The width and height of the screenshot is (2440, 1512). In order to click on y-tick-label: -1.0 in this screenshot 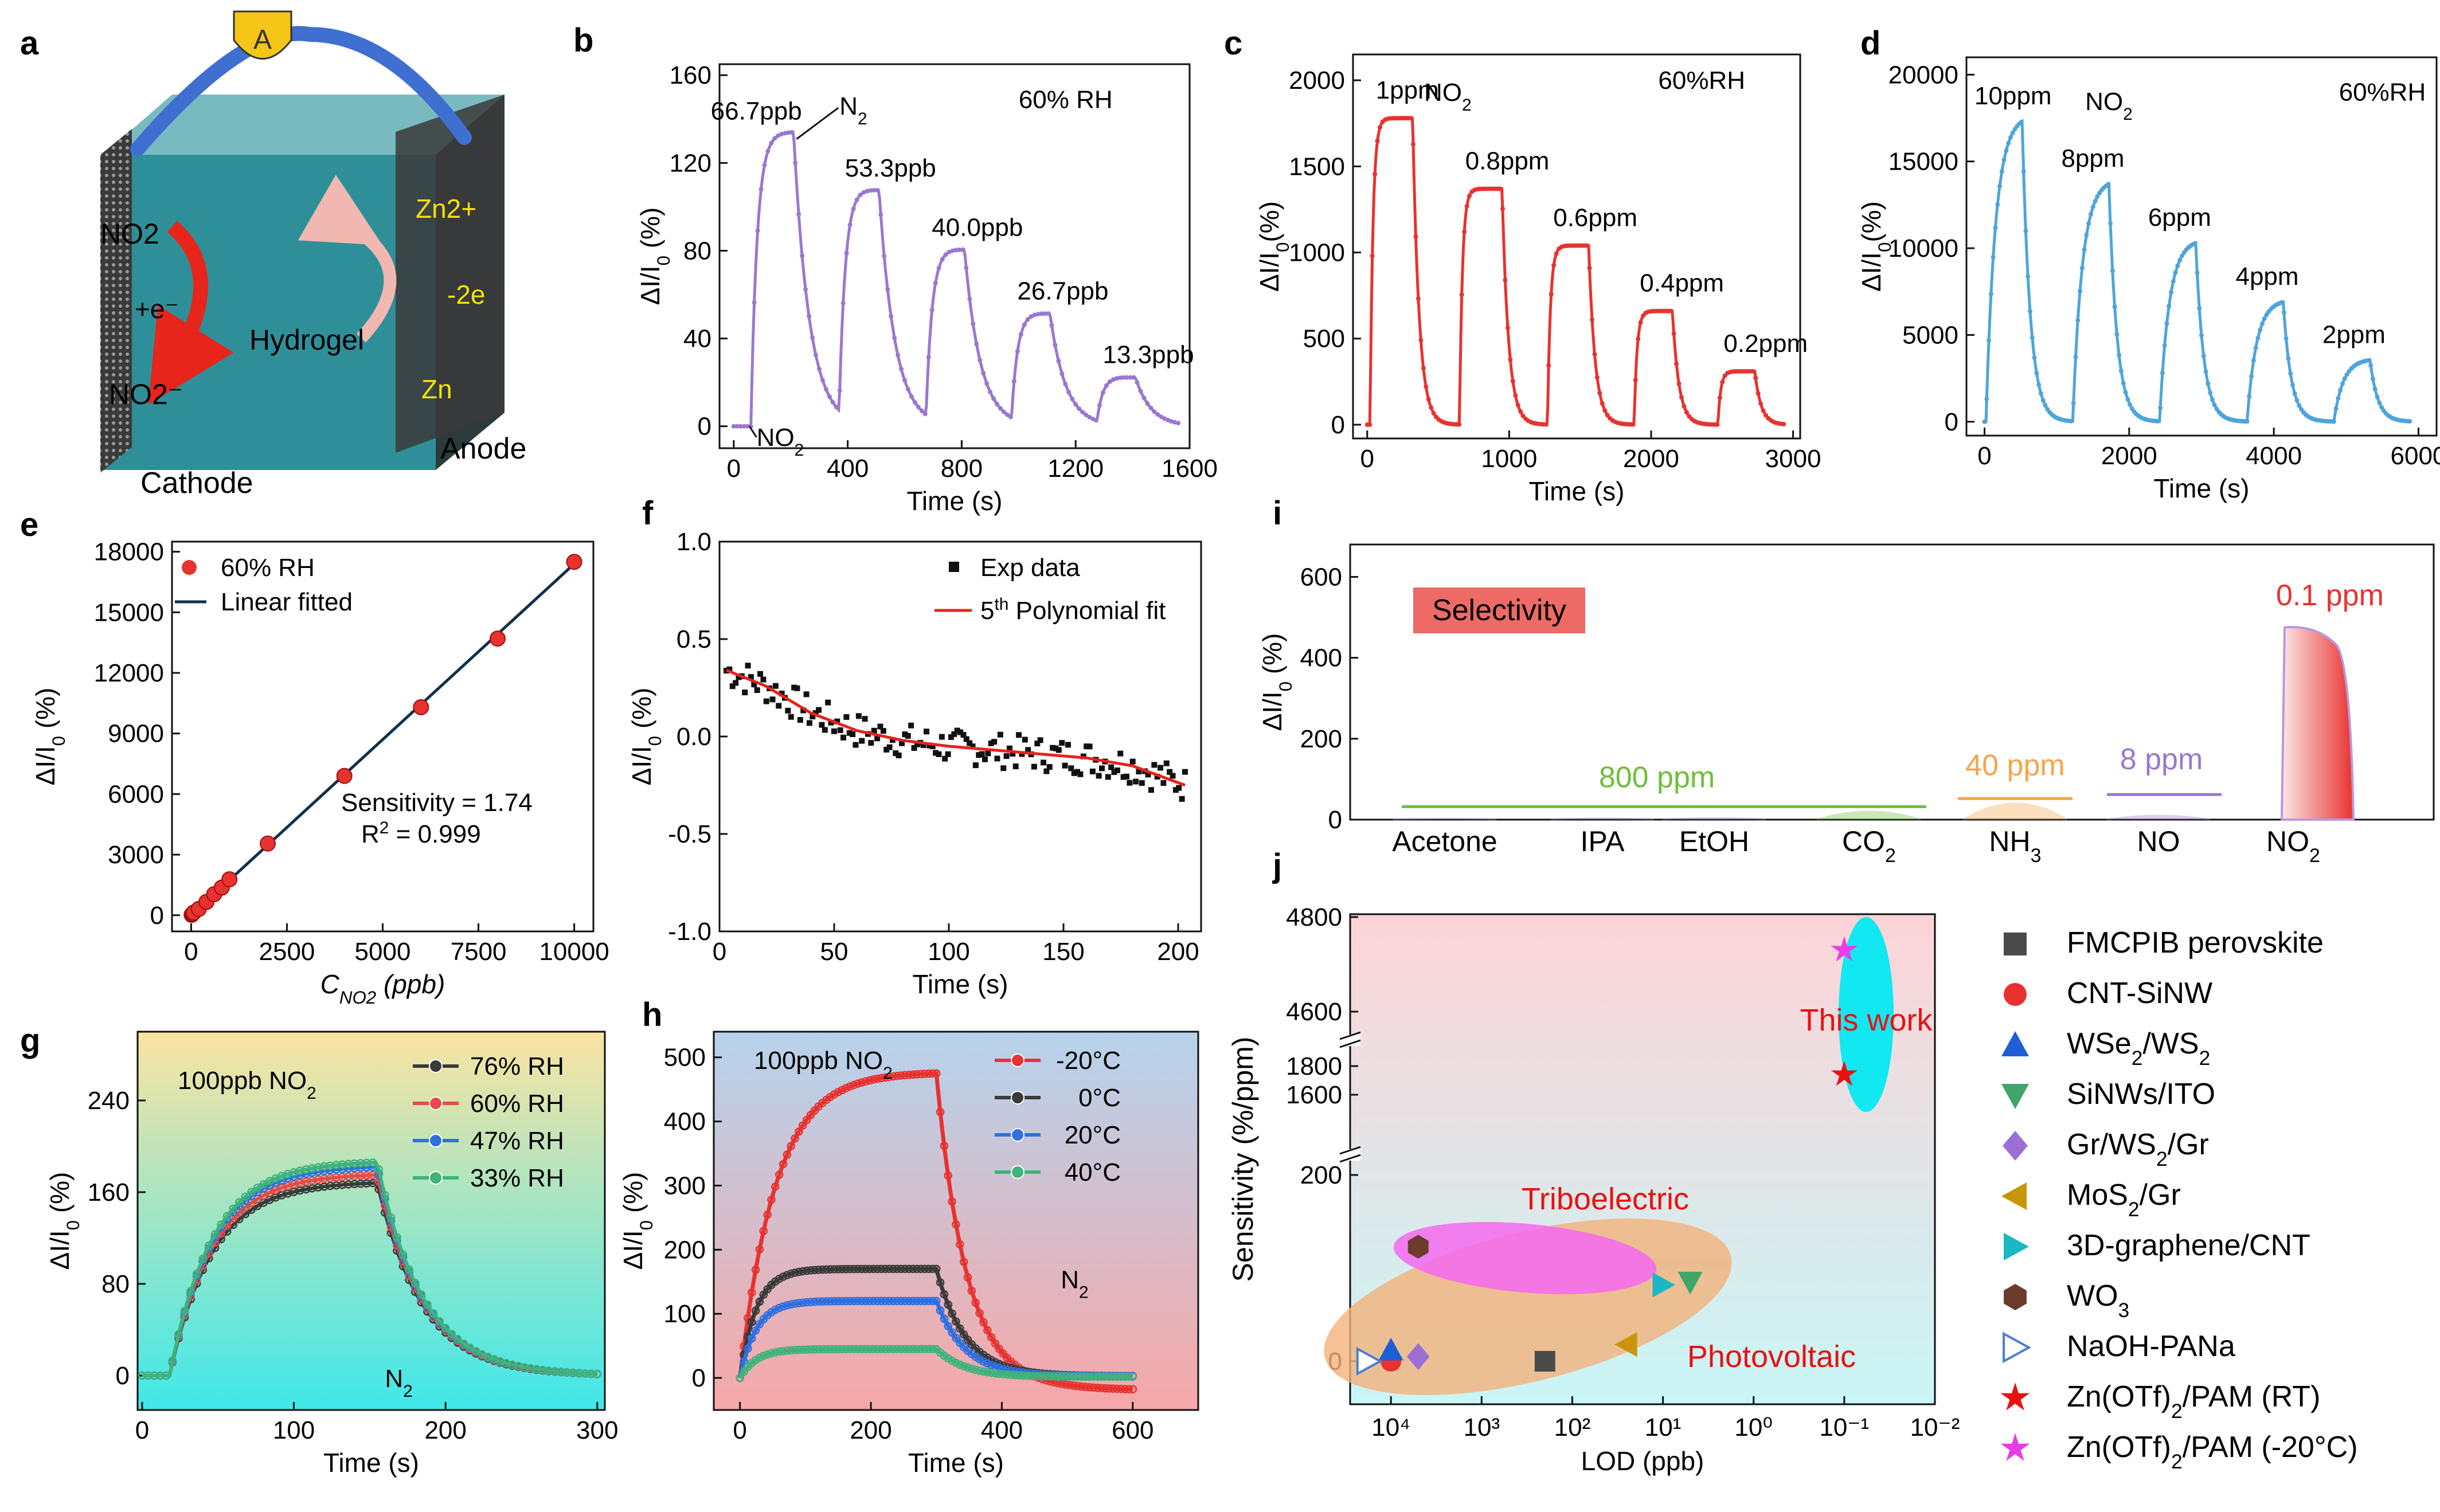, I will do `click(690, 932)`.